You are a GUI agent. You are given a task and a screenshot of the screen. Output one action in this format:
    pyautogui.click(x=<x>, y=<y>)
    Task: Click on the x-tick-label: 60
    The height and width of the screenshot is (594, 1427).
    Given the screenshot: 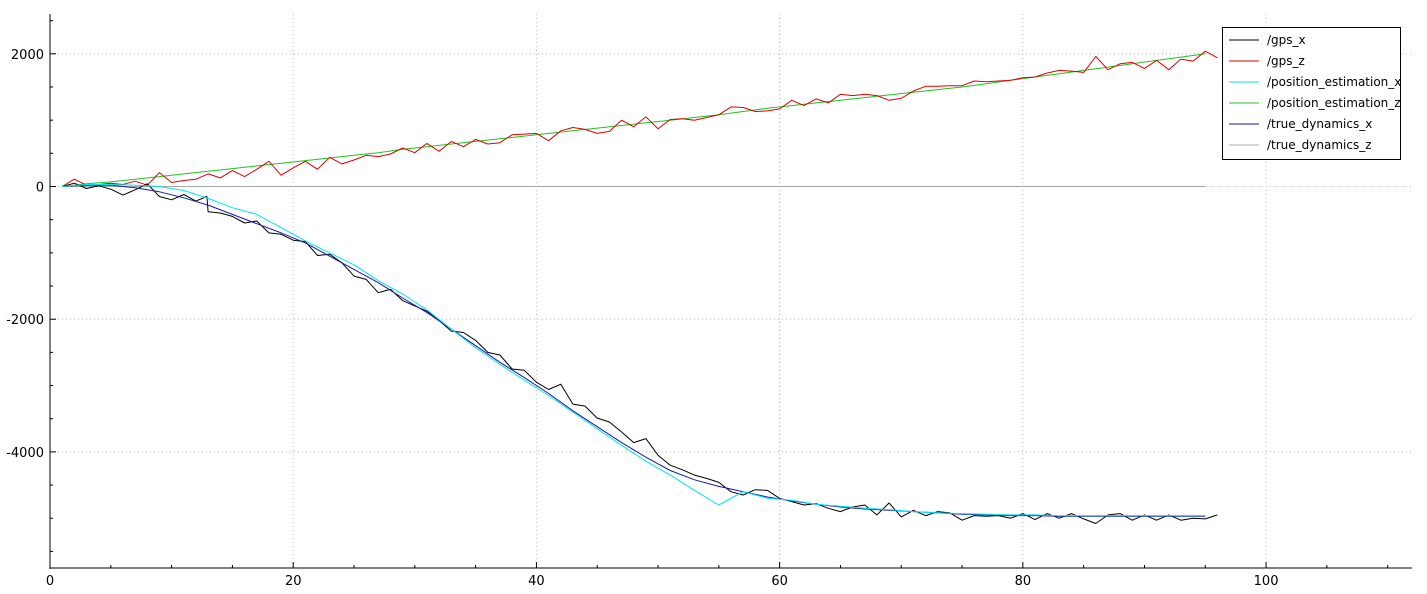 What is the action you would take?
    pyautogui.click(x=779, y=581)
    